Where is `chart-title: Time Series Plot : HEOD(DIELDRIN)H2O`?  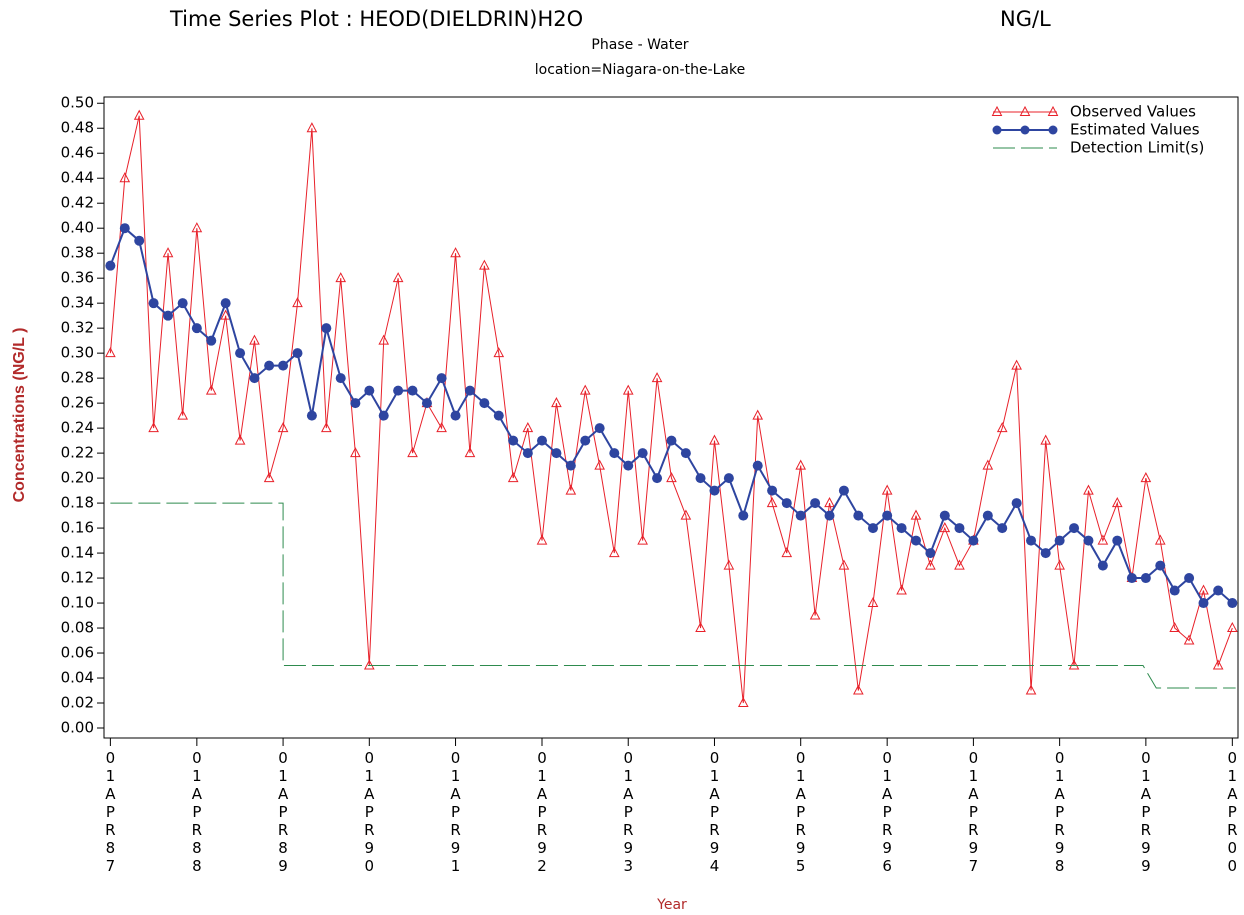 chart-title: Time Series Plot : HEOD(DIELDRIN)H2O is located at coordinates (376, 19).